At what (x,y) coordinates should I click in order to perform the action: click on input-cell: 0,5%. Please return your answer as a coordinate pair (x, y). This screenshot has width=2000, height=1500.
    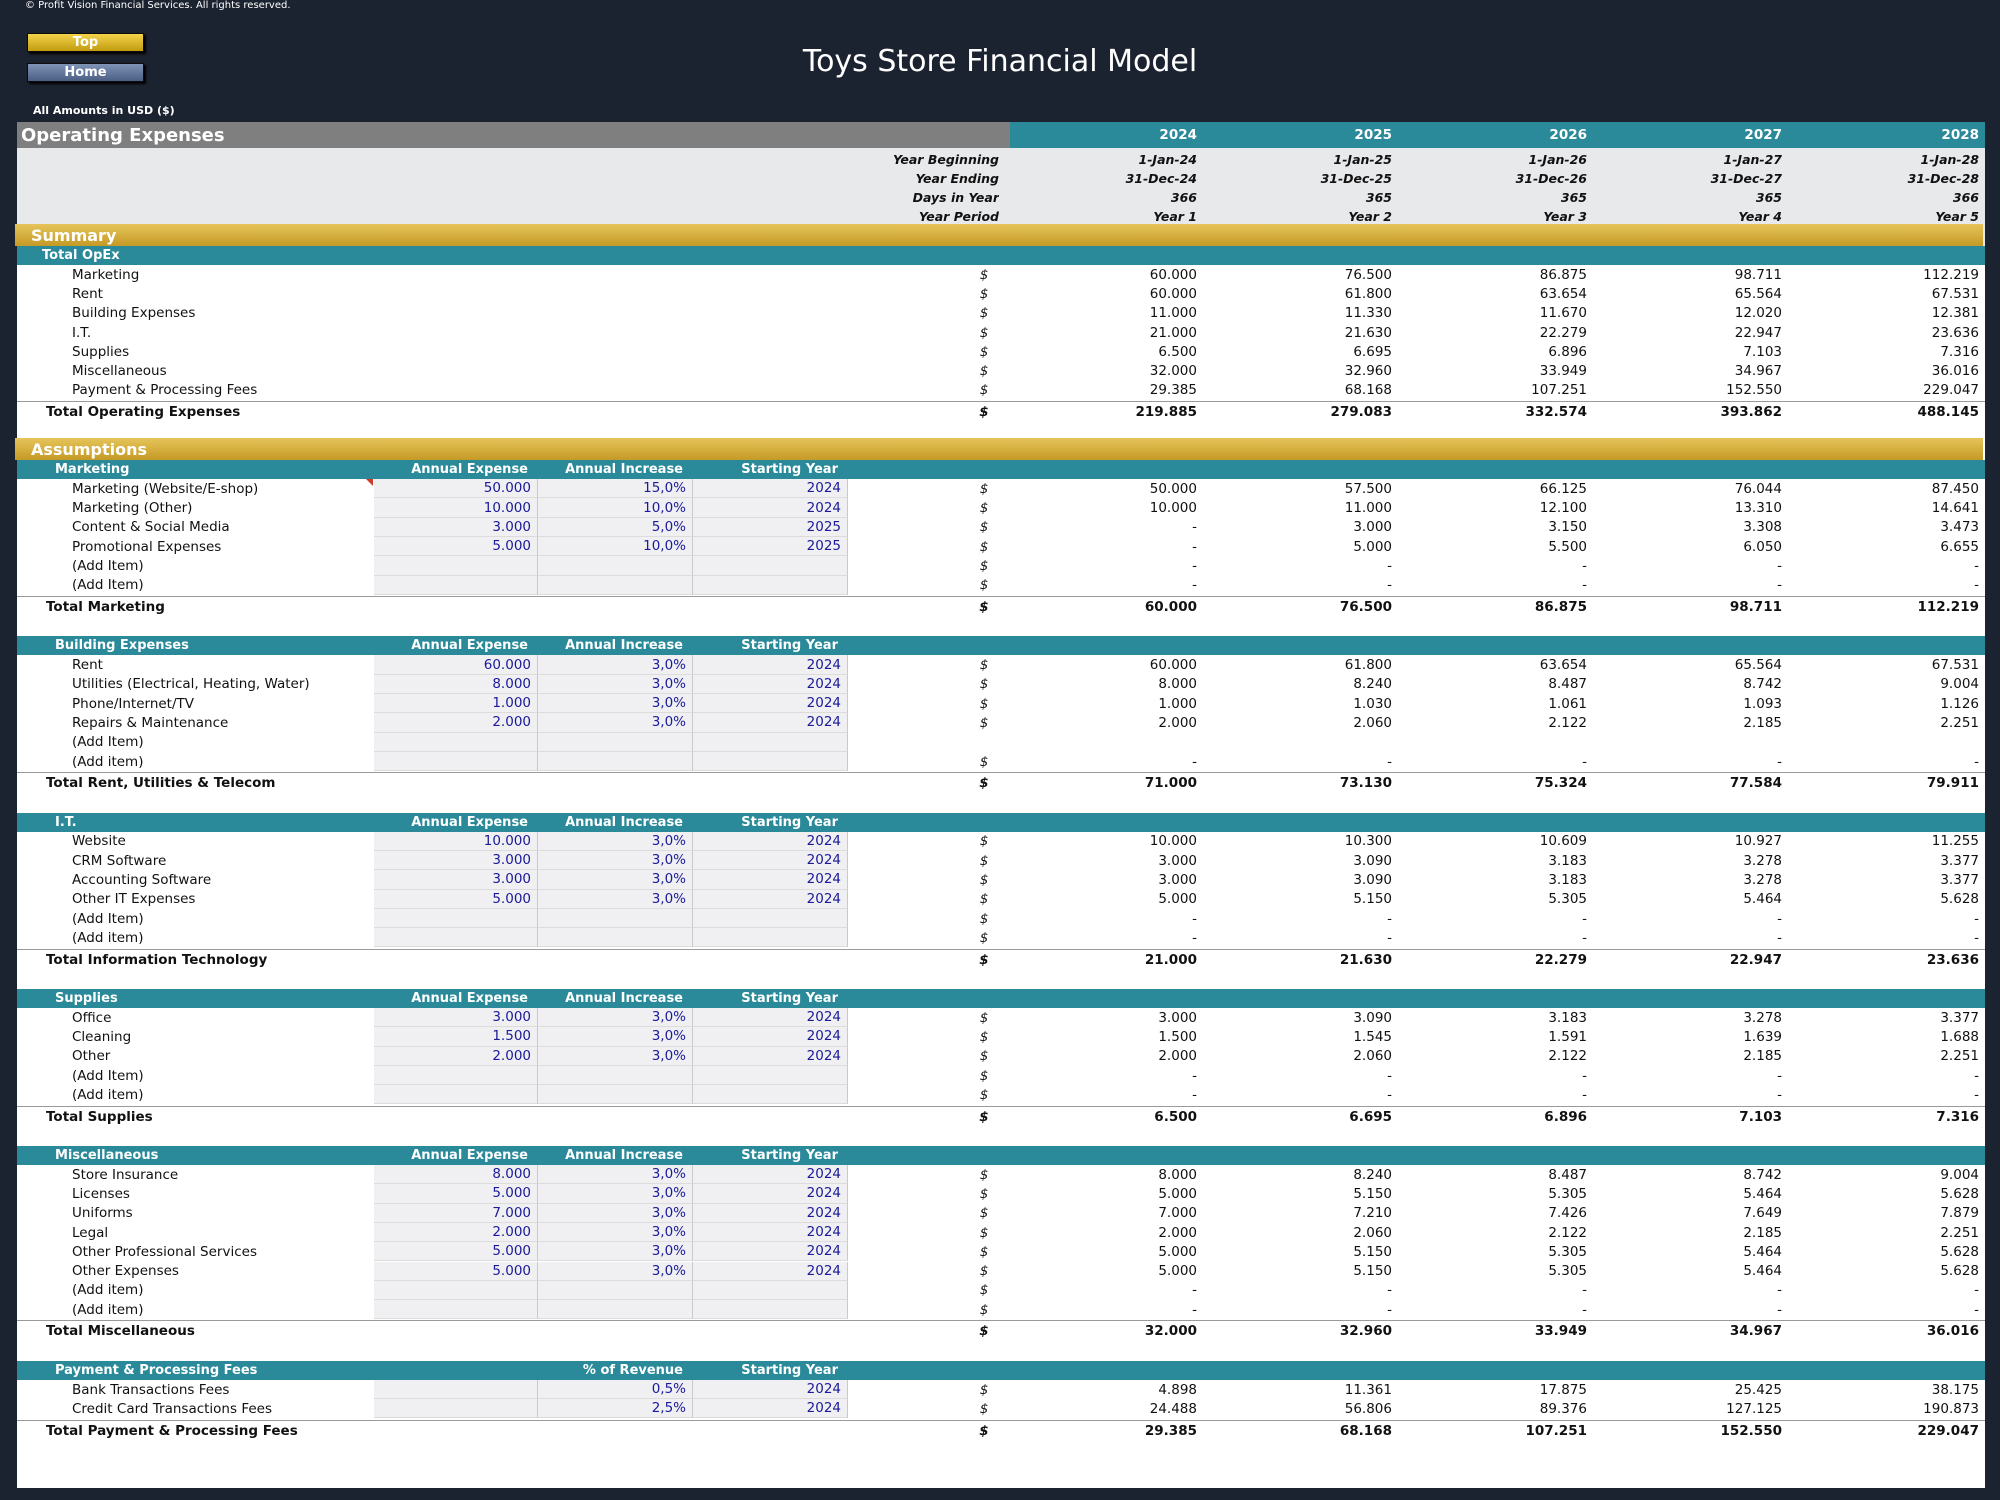
    Looking at the image, I should click on (615, 1389).